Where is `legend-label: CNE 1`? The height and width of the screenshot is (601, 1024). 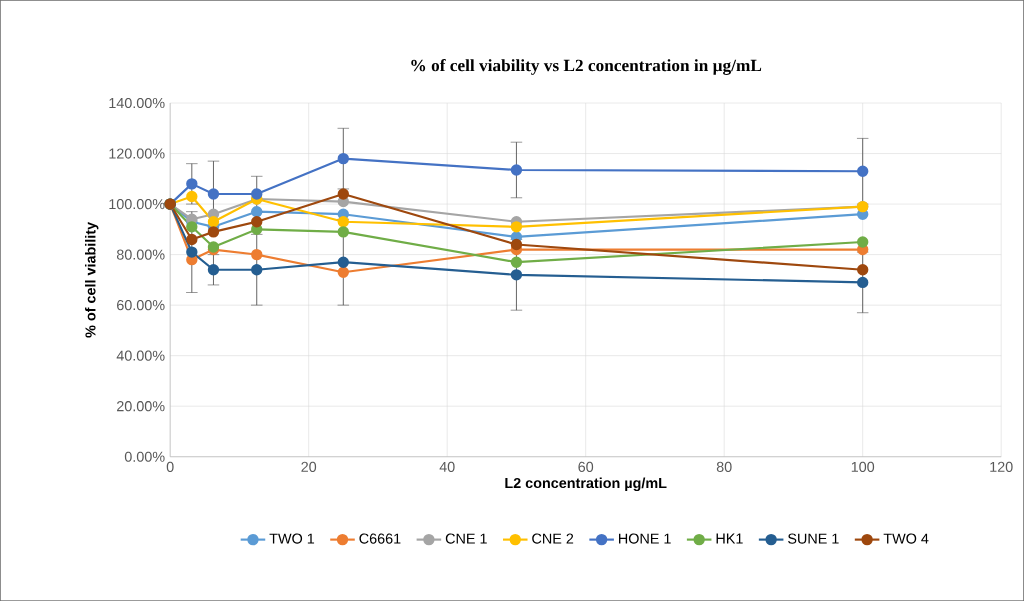
legend-label: CNE 1 is located at coordinates (466, 538).